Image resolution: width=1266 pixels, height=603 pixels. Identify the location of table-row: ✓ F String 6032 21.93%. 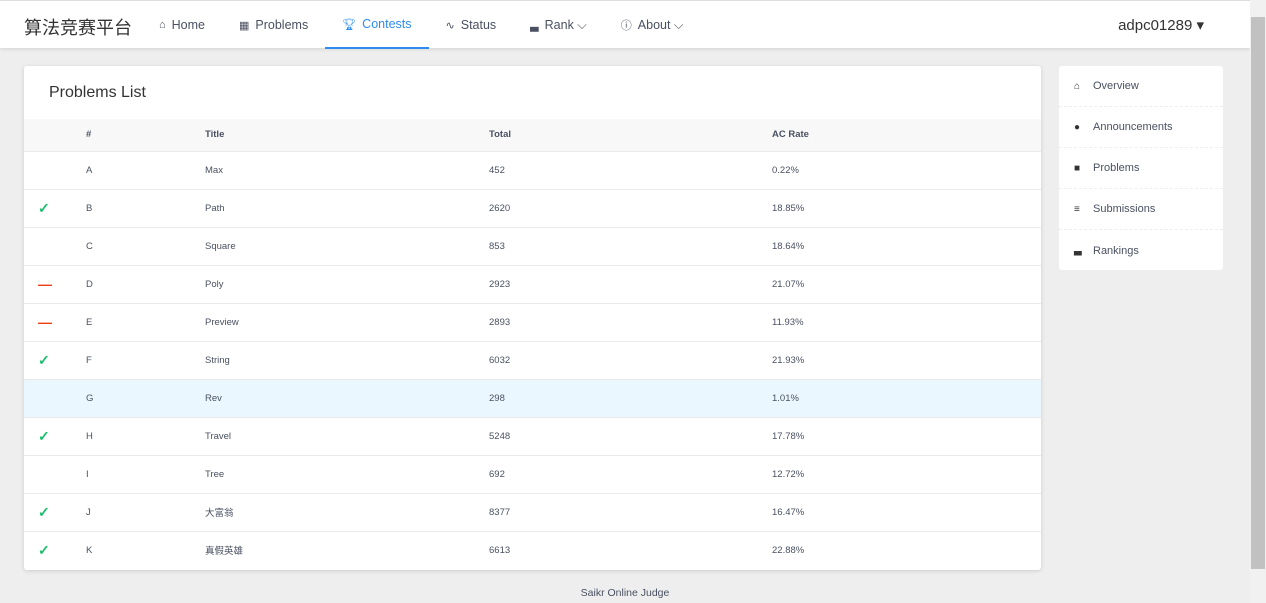
(532, 359).